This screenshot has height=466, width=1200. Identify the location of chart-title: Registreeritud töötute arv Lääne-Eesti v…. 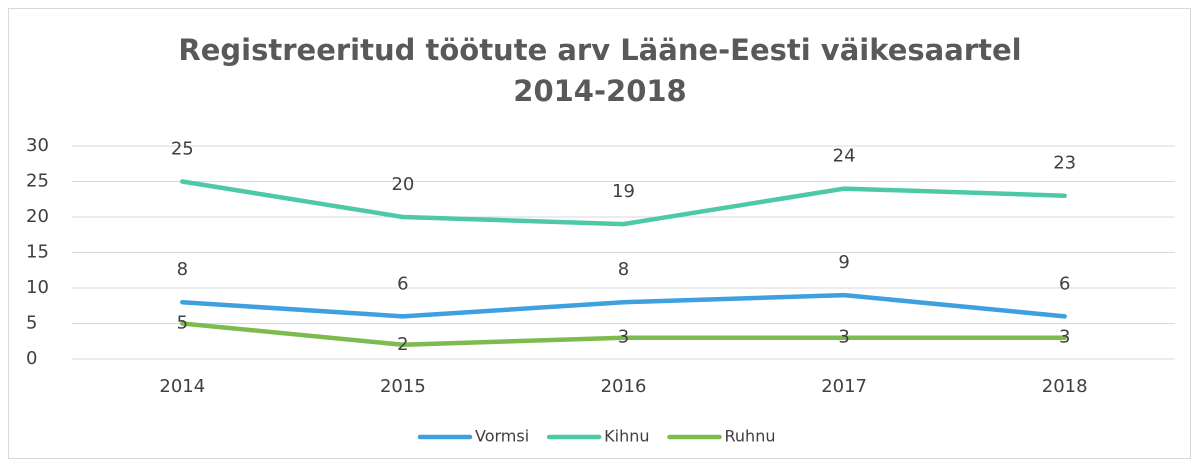
(600, 70).